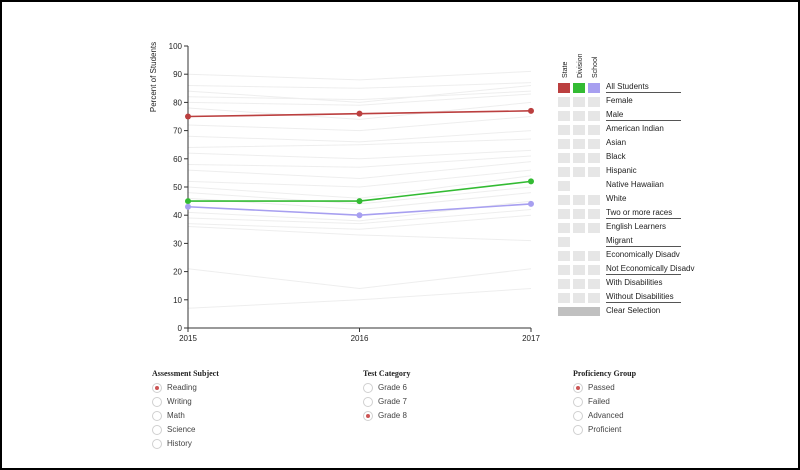  I want to click on filter-option-grade-7: Grade 7, so click(386, 403).